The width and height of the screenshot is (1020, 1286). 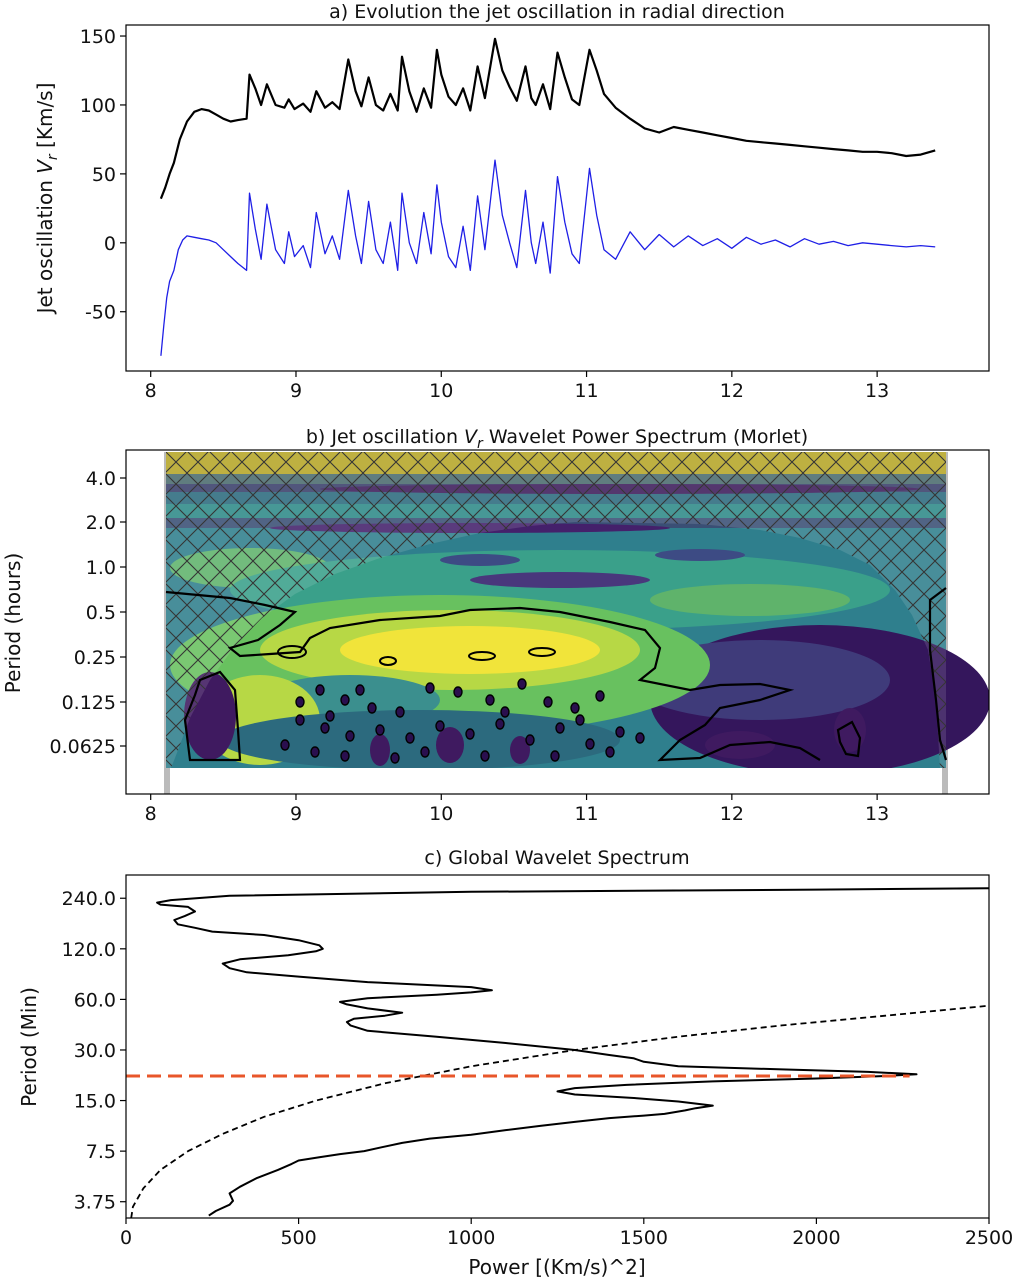 I want to click on panel-a-y-label-unit: [Km/s], so click(x=45, y=119).